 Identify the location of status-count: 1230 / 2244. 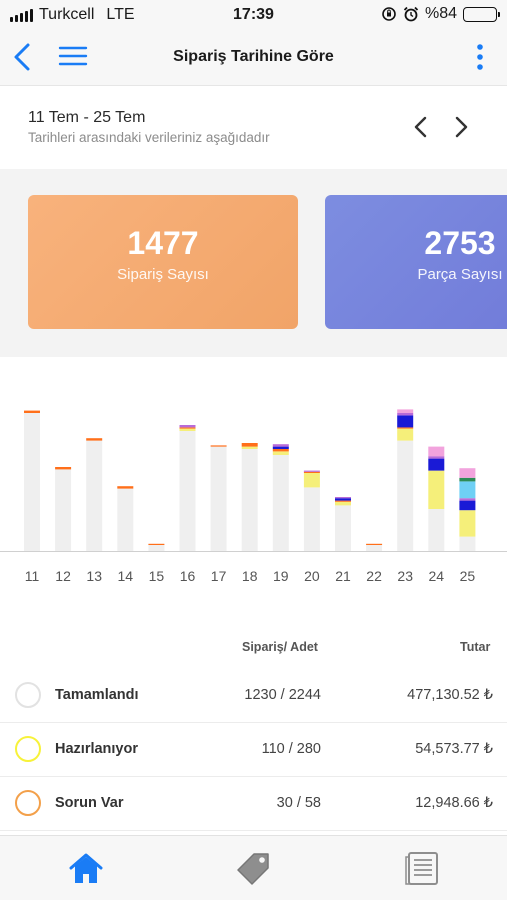
(282, 695).